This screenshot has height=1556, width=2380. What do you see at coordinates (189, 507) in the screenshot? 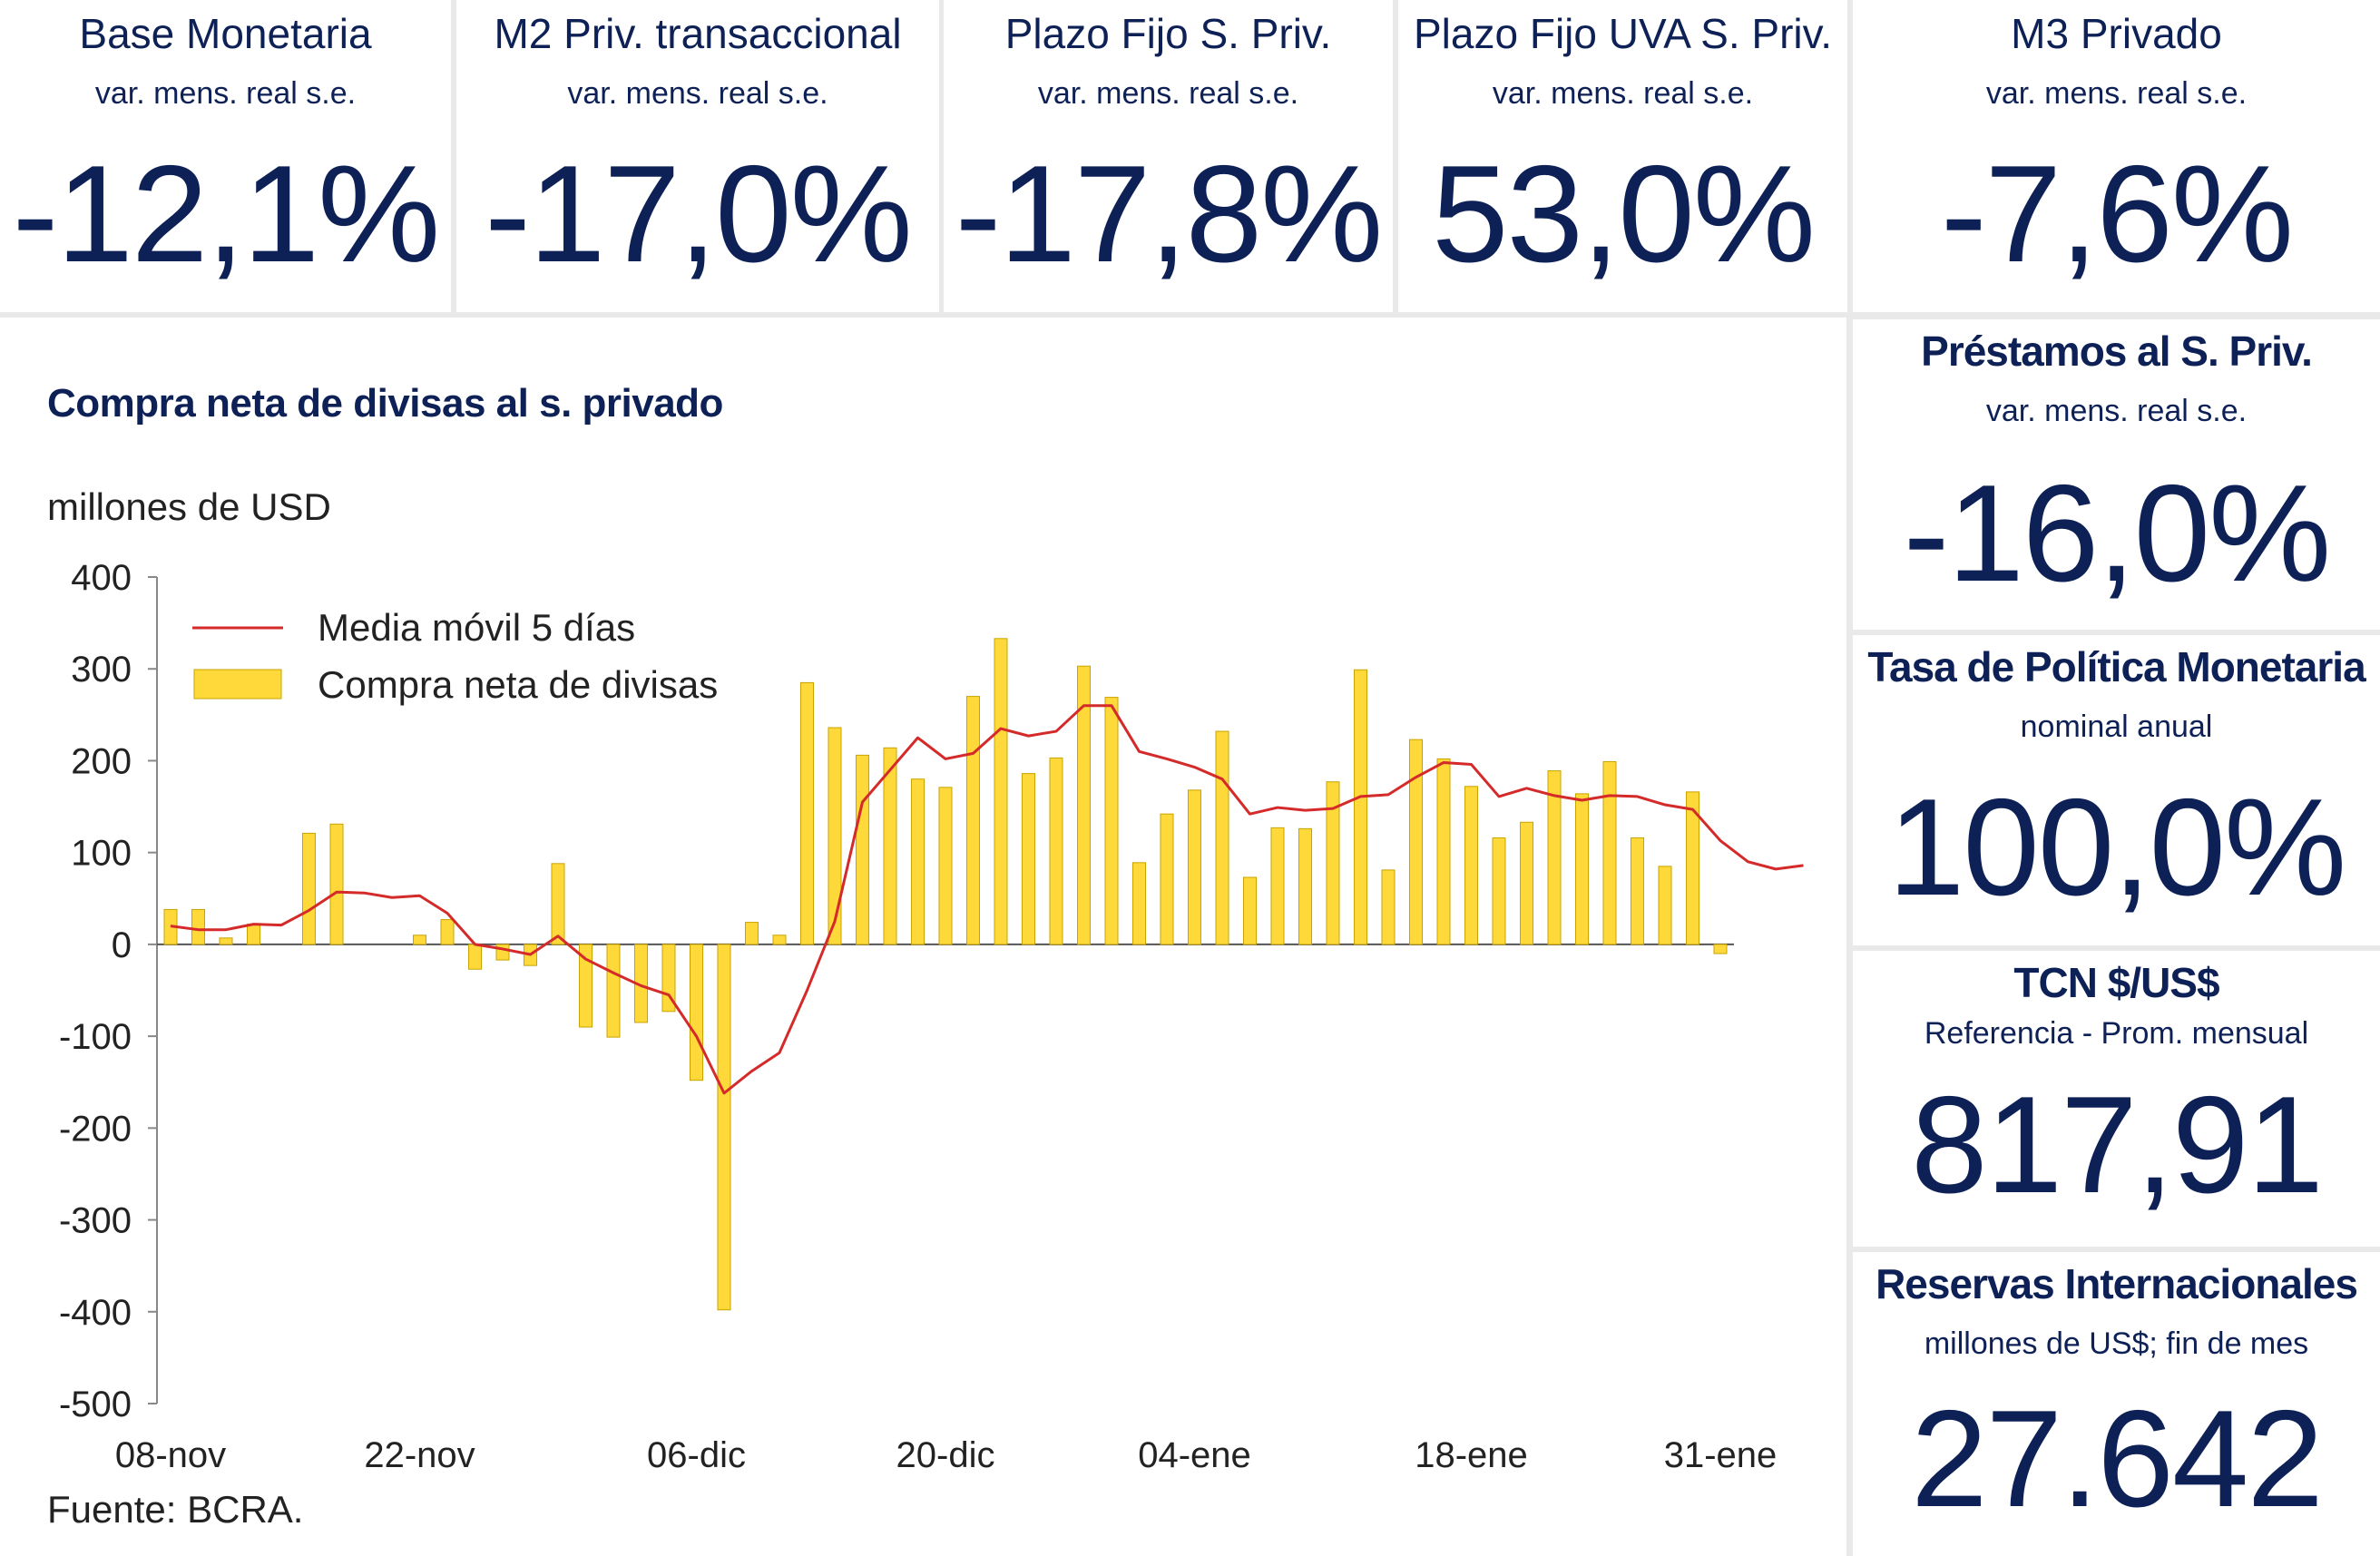
I see `chart-unit-label: millones de USD` at bounding box center [189, 507].